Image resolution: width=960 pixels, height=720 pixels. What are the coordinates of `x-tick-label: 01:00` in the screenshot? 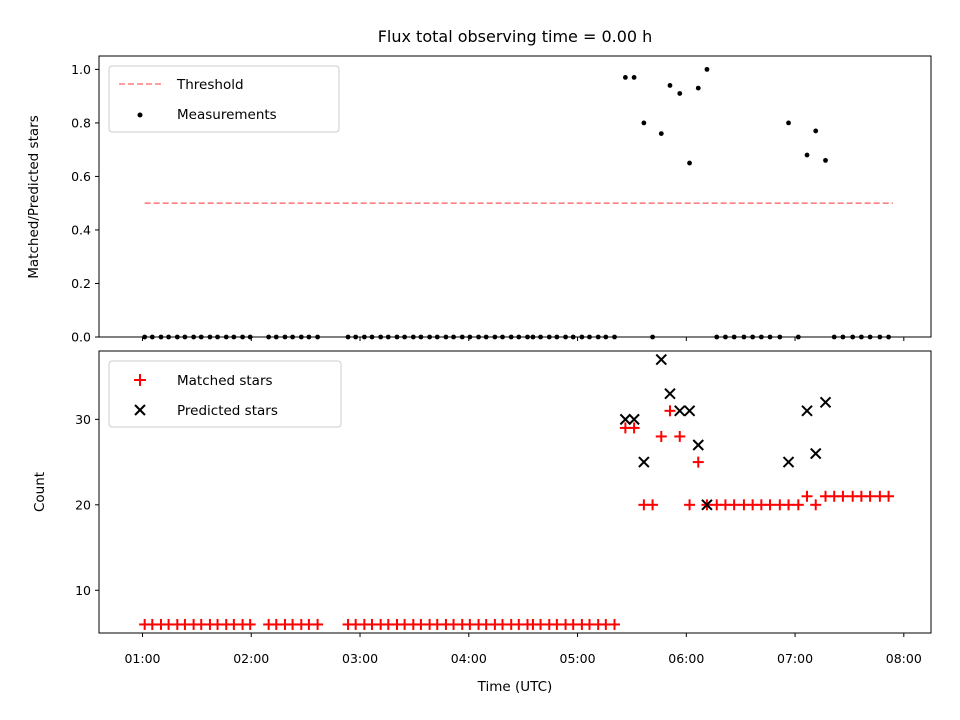 It's located at (142, 658).